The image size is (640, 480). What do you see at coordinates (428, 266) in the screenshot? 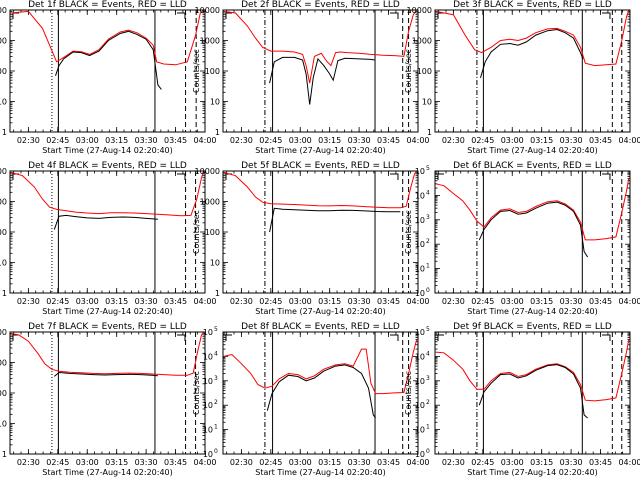
I see `y-tick-exponent: 1` at bounding box center [428, 266].